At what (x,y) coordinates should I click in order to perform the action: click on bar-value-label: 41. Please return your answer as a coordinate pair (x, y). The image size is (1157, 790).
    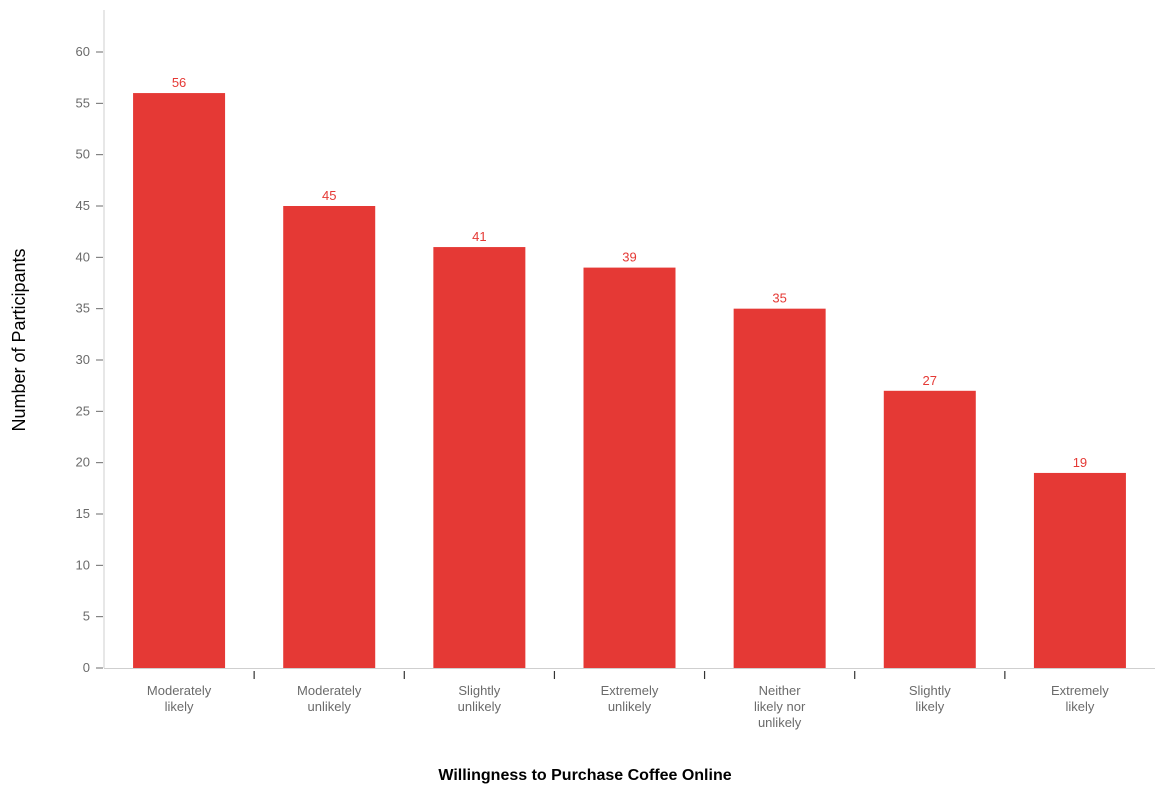
    Looking at the image, I should click on (479, 236).